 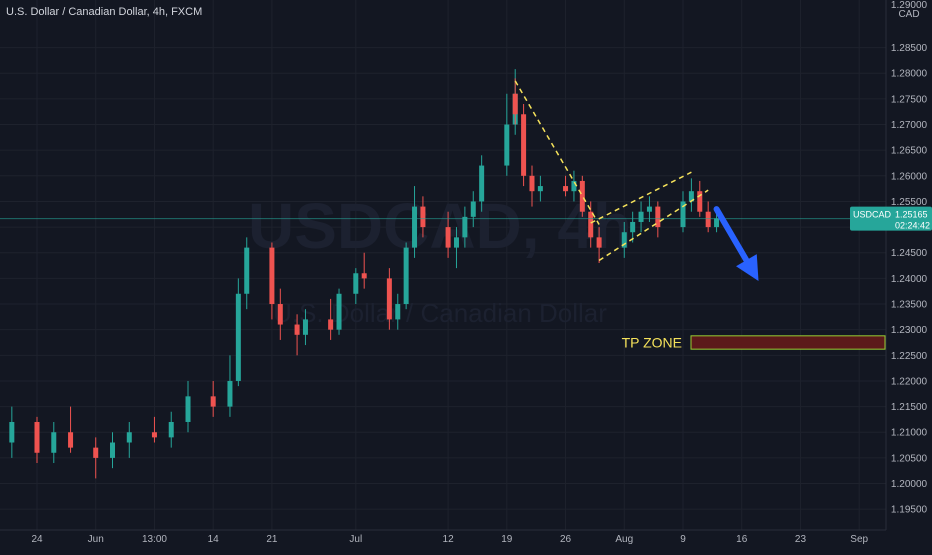 I want to click on x-tick-label: Jul, so click(x=355, y=539).